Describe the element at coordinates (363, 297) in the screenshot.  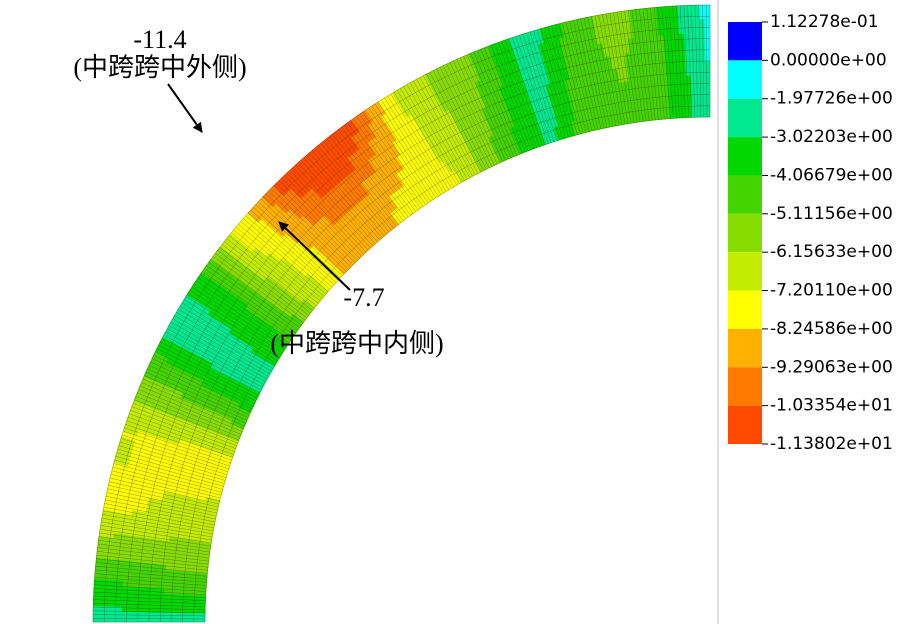
I see `annotation-value: -7.7` at that location.